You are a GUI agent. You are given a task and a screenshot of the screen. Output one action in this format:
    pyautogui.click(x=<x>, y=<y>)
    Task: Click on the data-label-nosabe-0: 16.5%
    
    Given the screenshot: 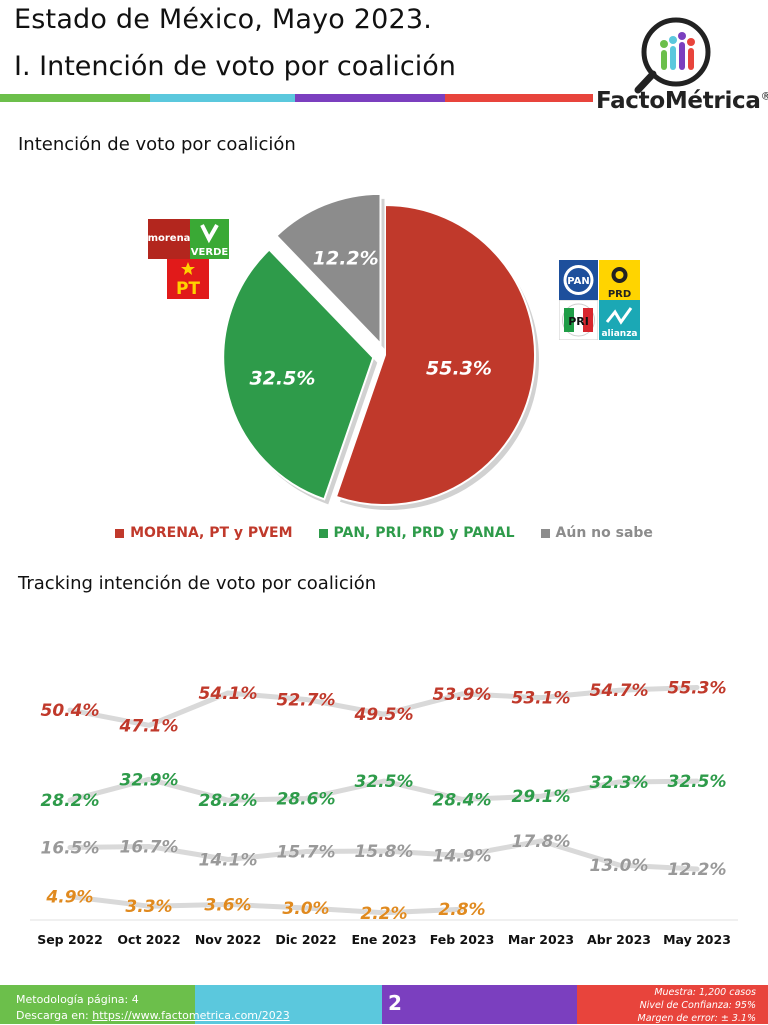 What is the action you would take?
    pyautogui.click(x=70, y=849)
    